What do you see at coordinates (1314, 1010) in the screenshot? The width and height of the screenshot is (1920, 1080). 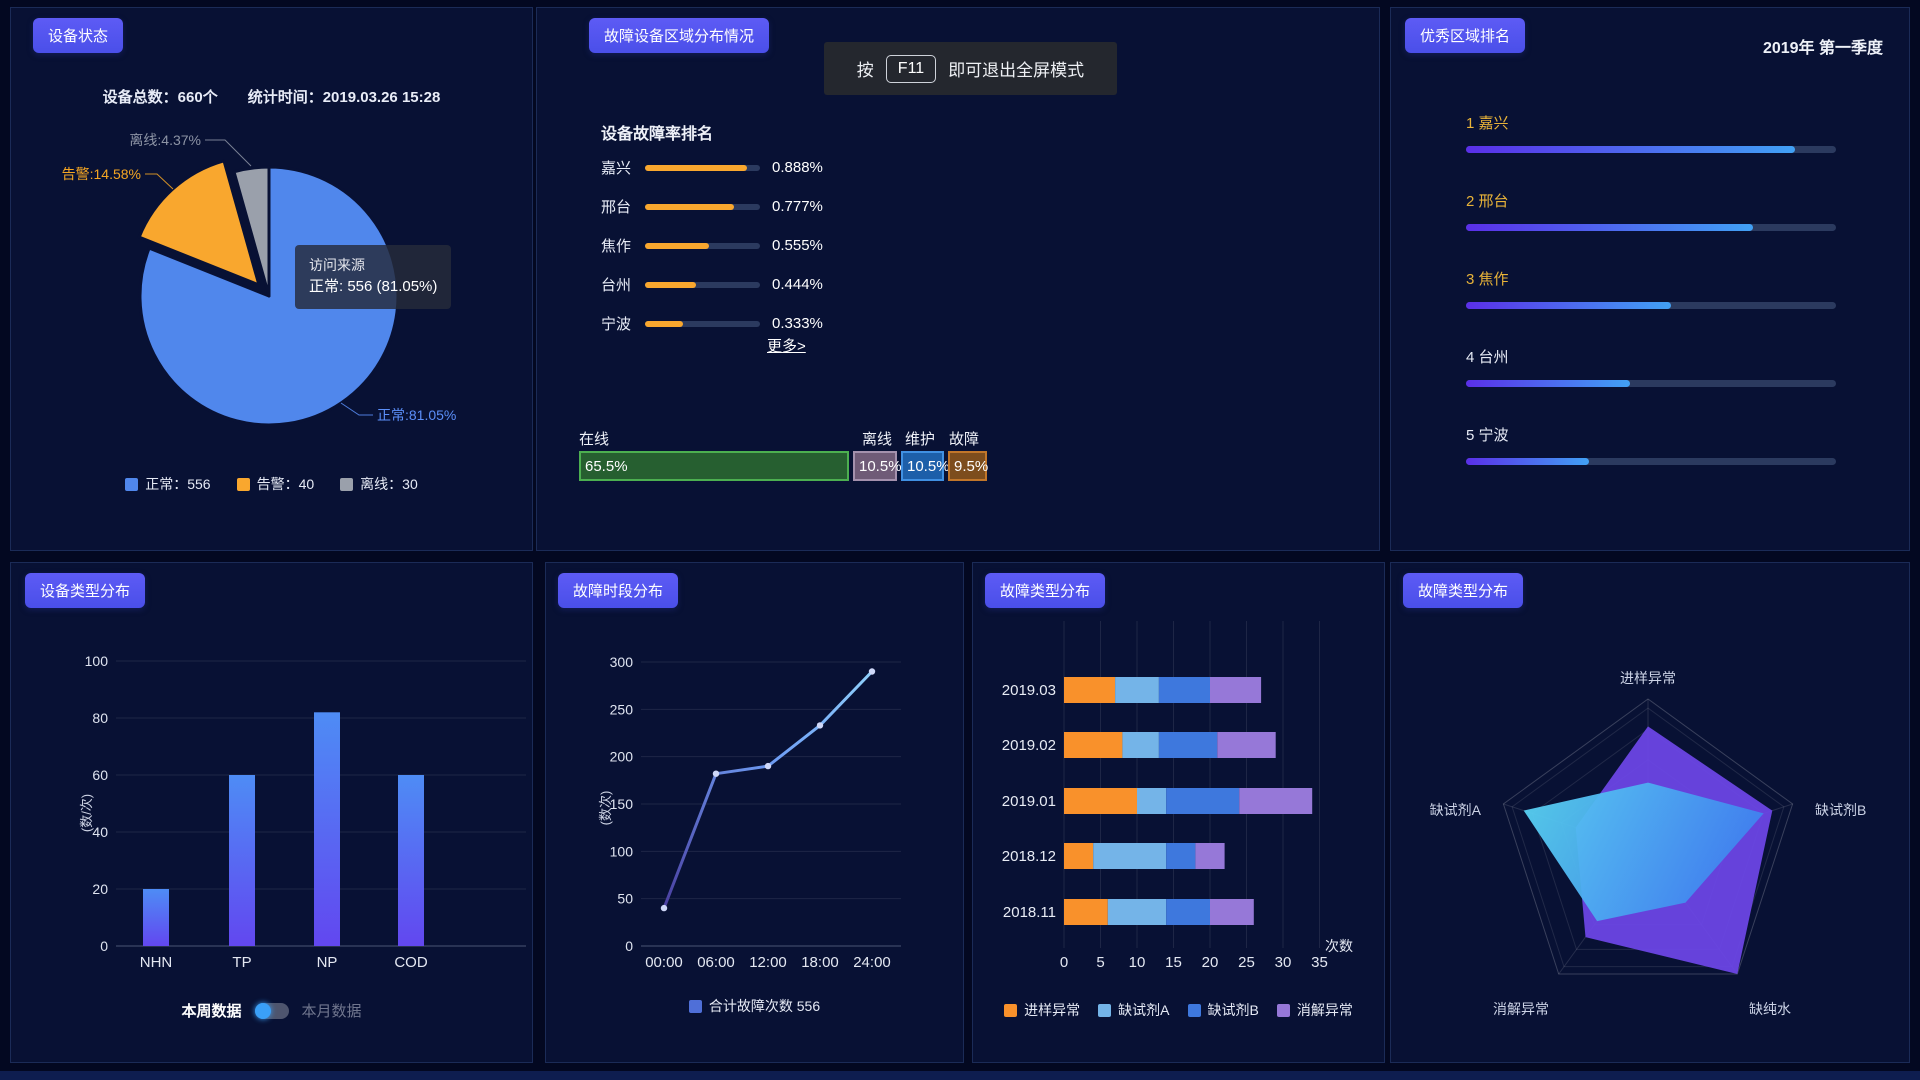 I see `legend-item-消解异常: 消解异常` at bounding box center [1314, 1010].